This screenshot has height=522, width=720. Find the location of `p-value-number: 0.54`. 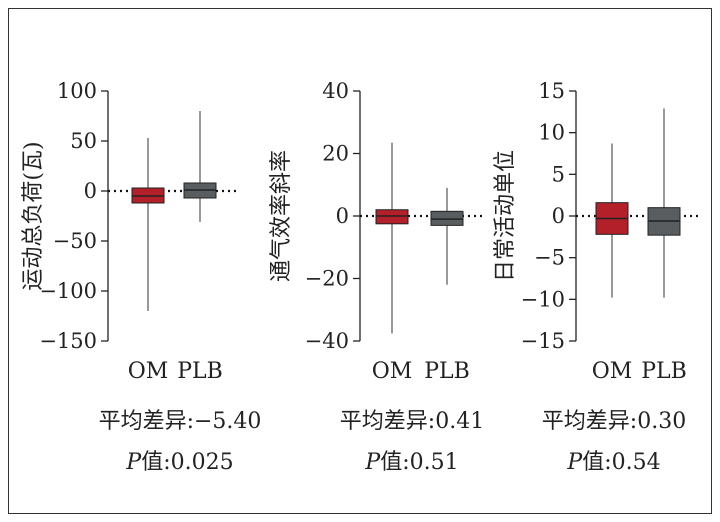

p-value-number: 0.54 is located at coordinates (636, 462).